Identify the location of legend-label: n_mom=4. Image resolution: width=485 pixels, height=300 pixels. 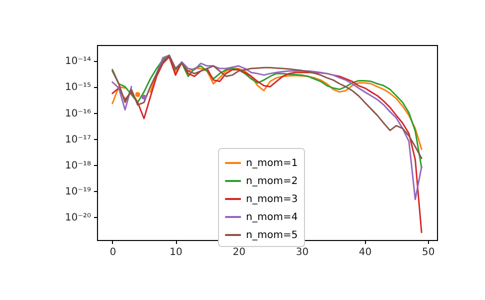
(272, 217).